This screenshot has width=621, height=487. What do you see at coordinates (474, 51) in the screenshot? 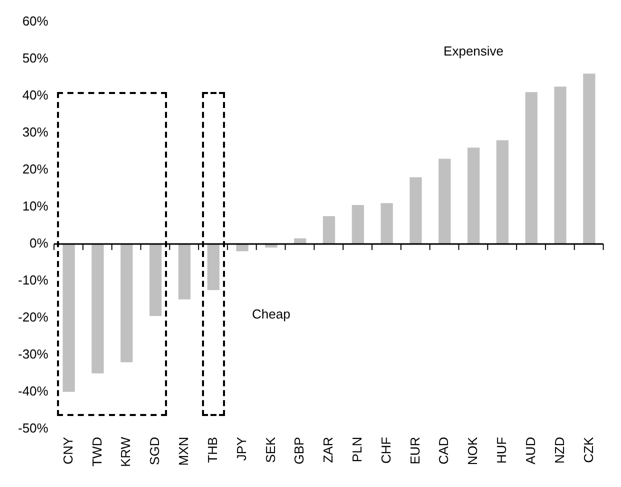
I see `annotation: Expensive` at bounding box center [474, 51].